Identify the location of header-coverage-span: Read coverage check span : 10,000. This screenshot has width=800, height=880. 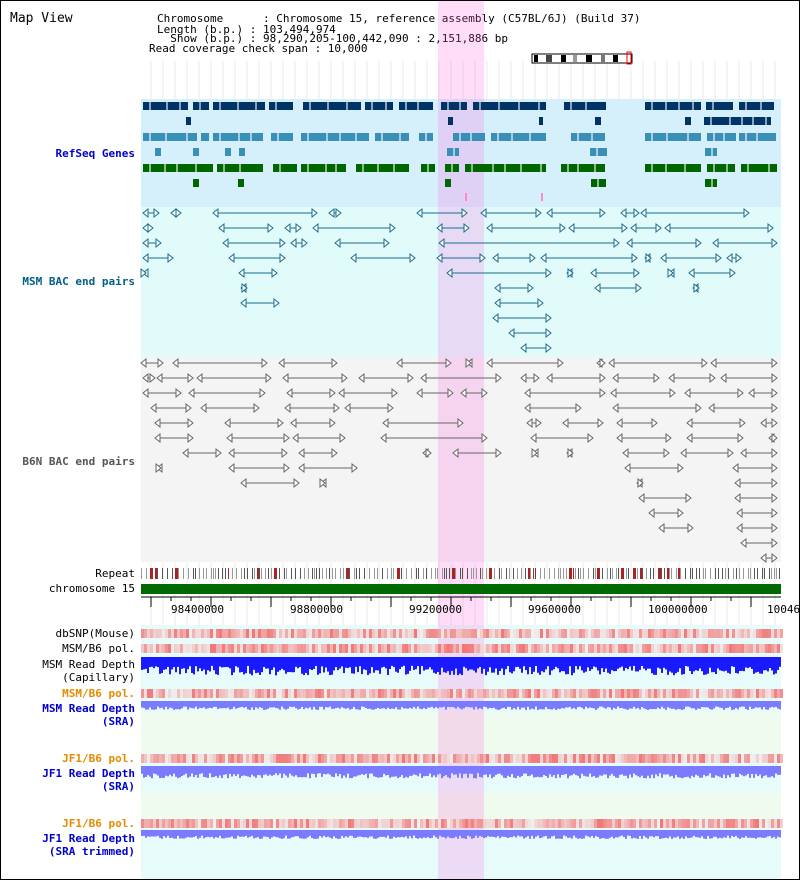
(258, 48).